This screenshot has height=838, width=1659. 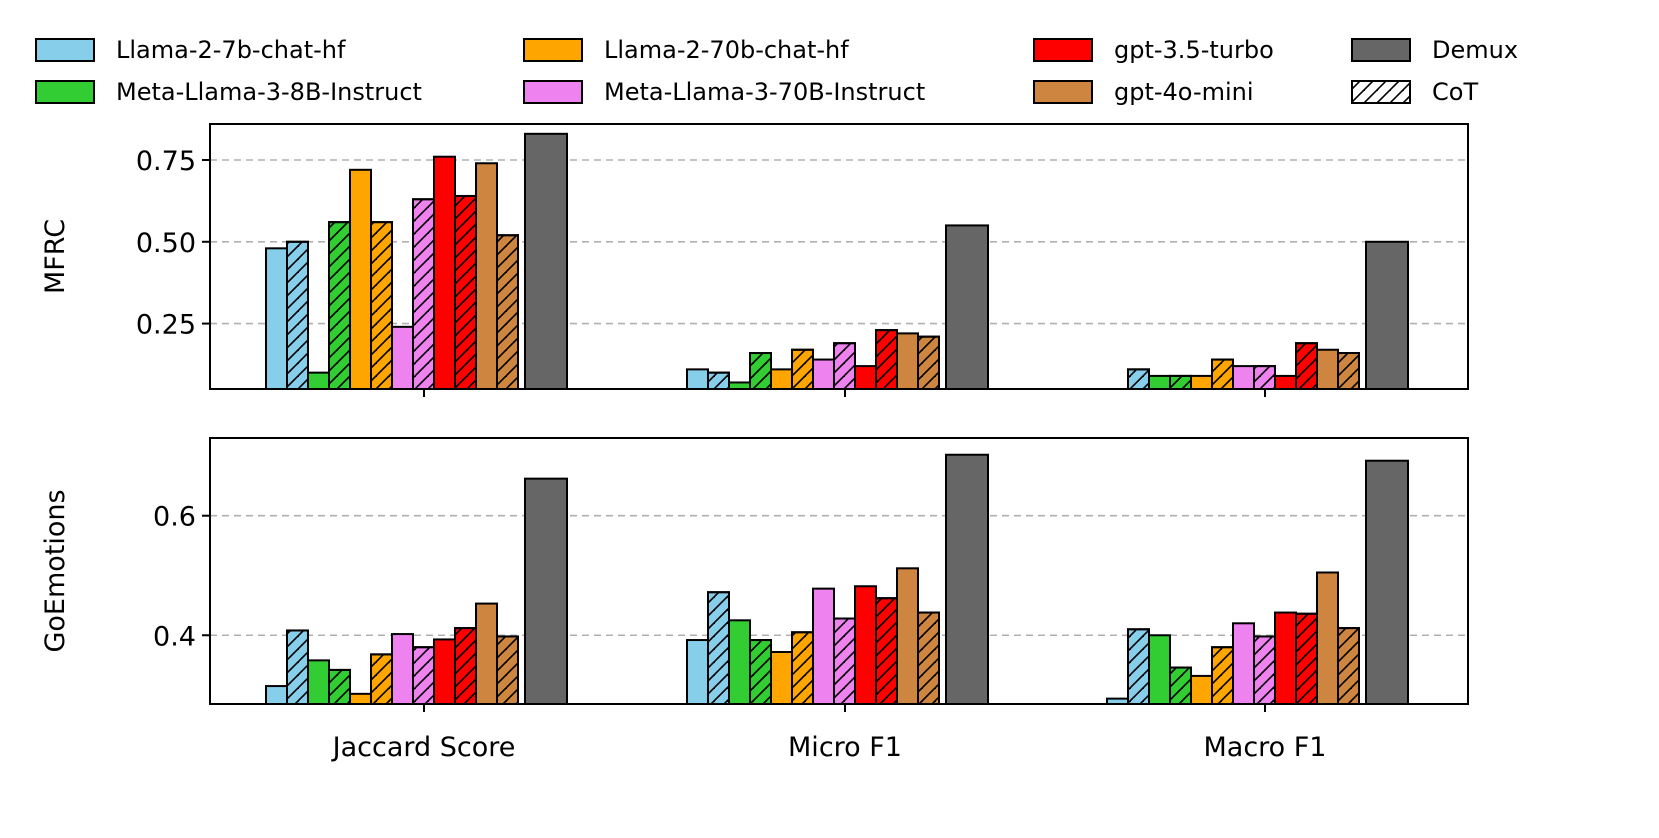 I want to click on y-axis-label: MFRC, so click(x=55, y=256).